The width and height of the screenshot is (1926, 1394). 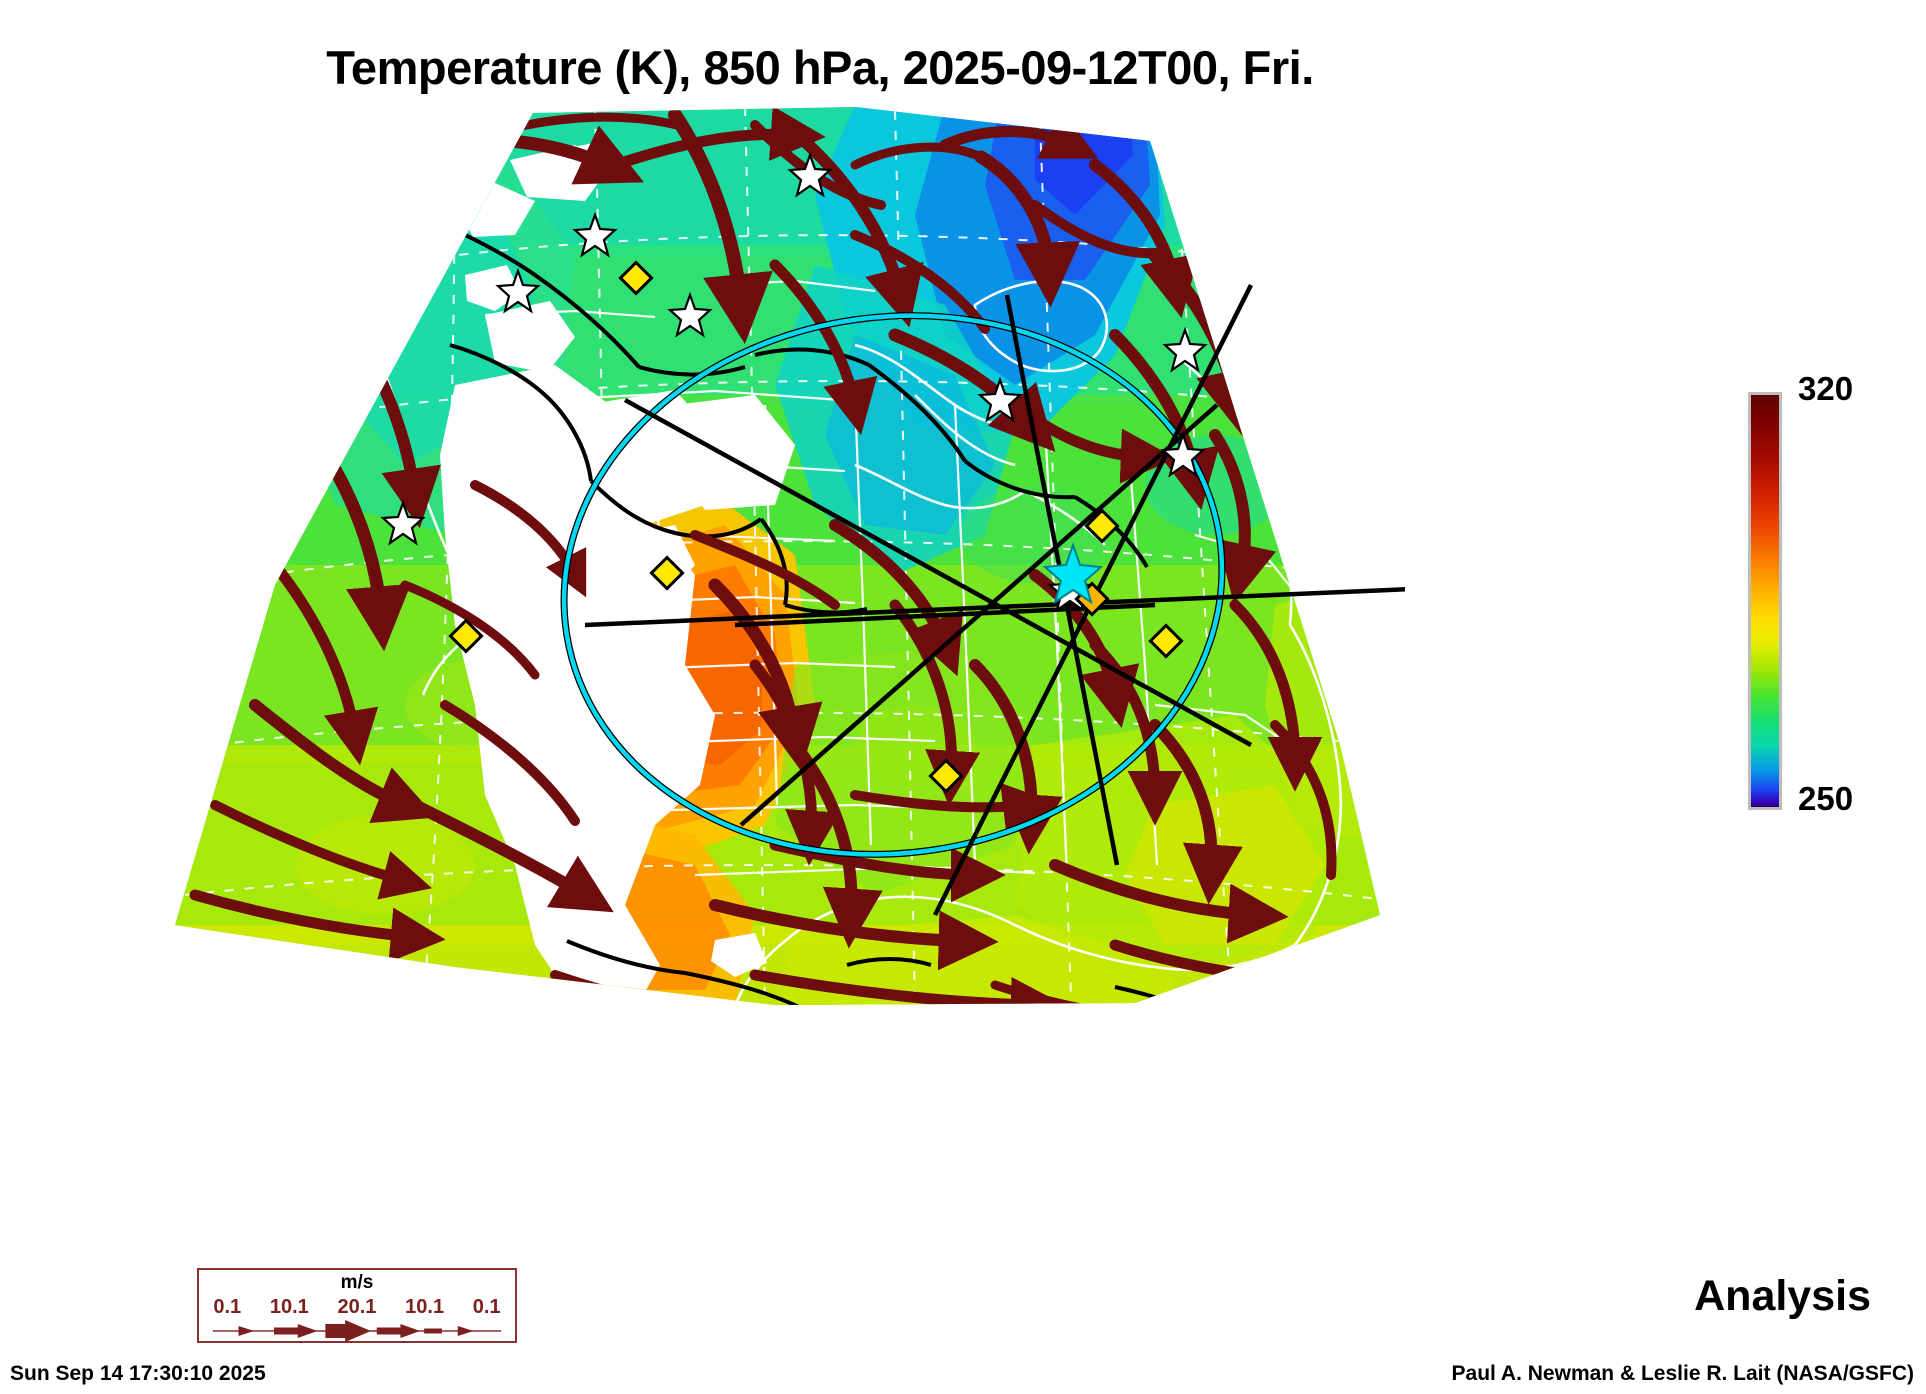 I want to click on analysis-label: Analysis, so click(x=1782, y=1296).